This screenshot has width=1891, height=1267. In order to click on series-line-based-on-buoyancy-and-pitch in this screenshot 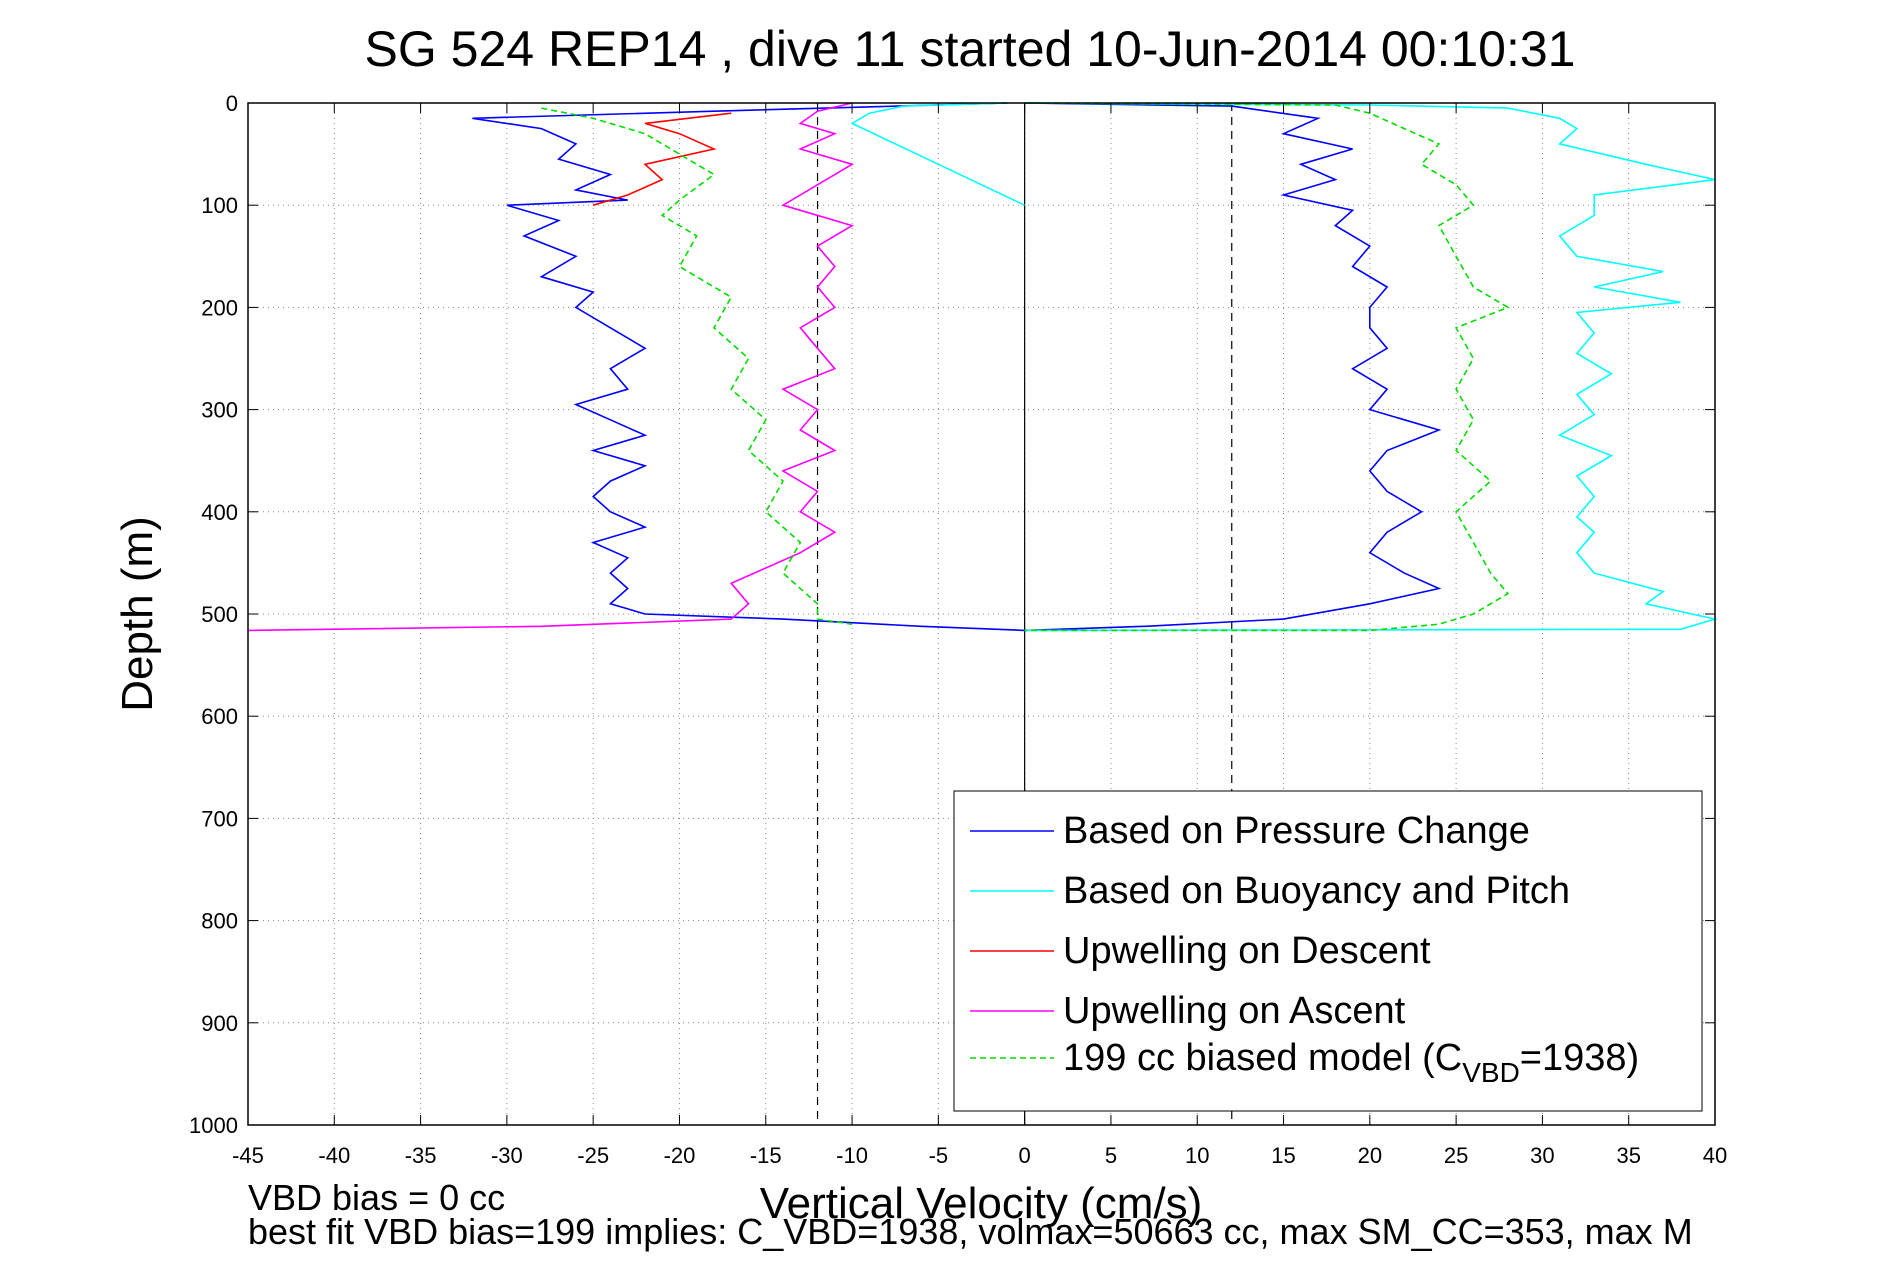, I will do `click(937, 154)`.